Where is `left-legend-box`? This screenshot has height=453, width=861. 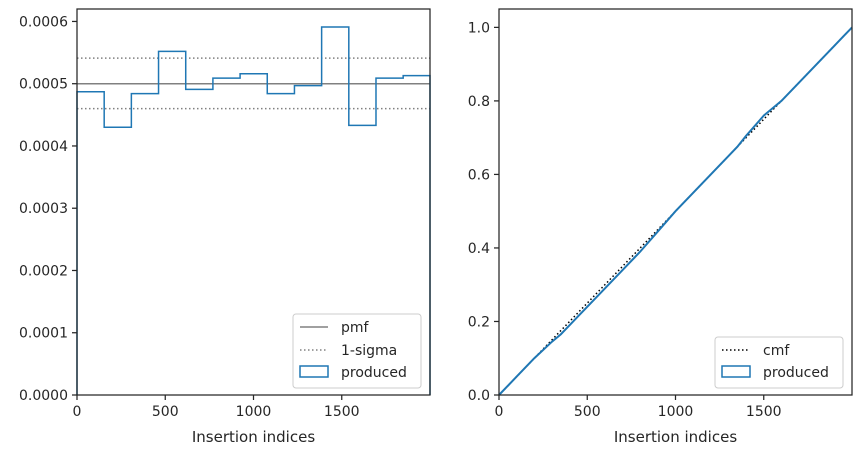
left-legend-box is located at coordinates (357, 351).